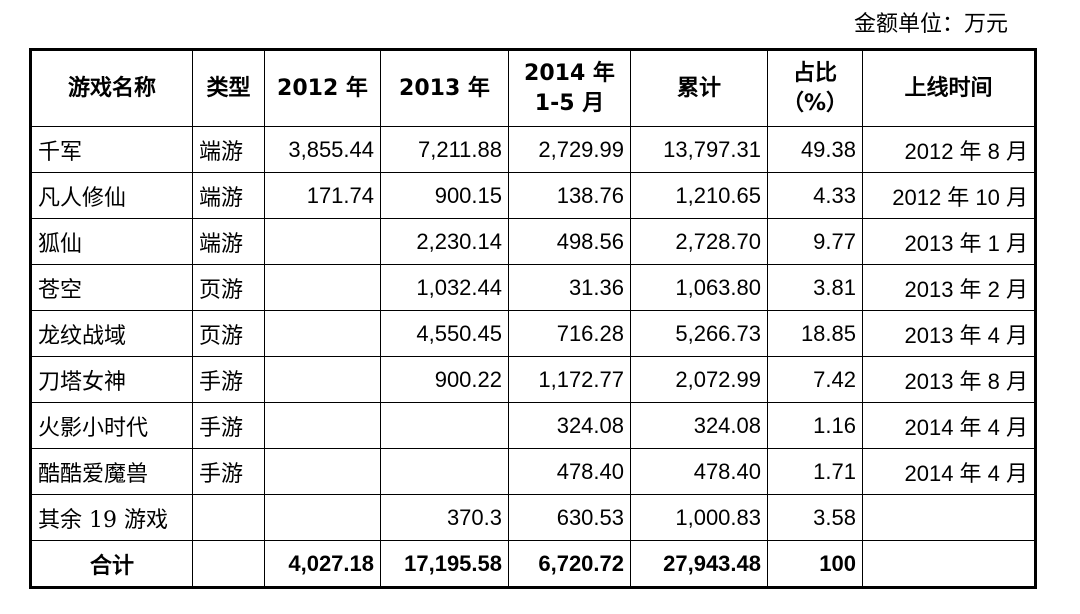  I want to click on cell-name: 酷酷爱魔兽, so click(111, 471).